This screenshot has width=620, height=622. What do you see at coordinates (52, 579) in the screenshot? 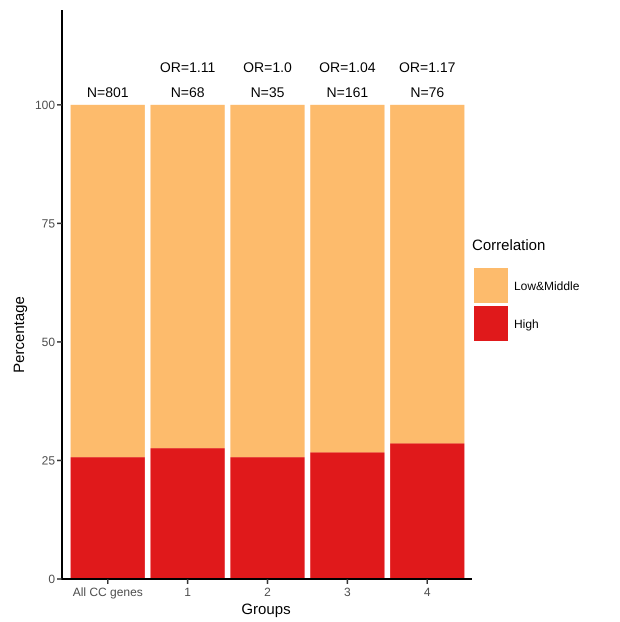
I see `y-tick-label: 0` at bounding box center [52, 579].